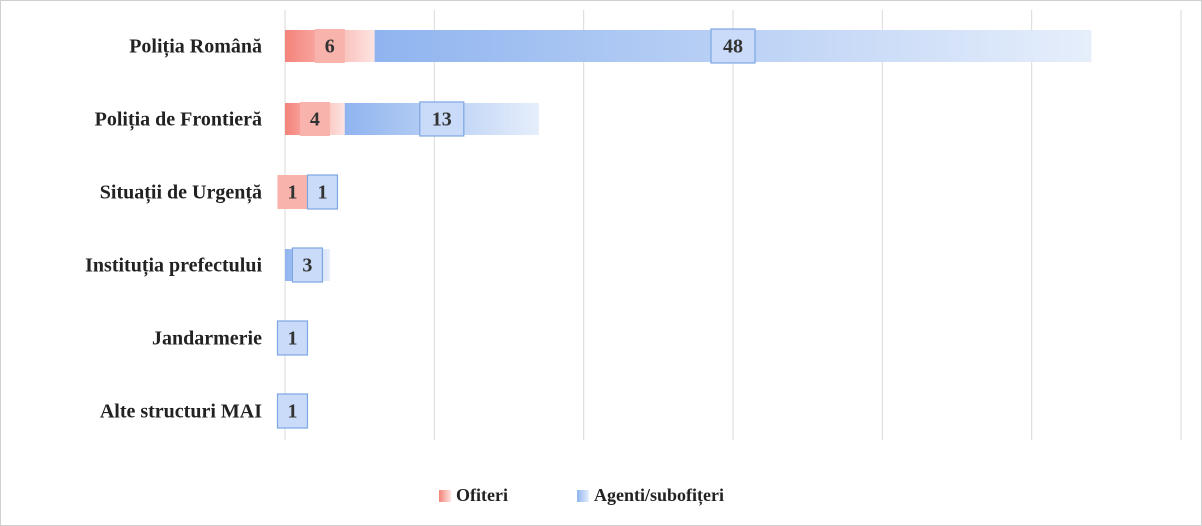 This screenshot has height=526, width=1202. I want to click on category-label: Situații de Urgență, so click(181, 193).